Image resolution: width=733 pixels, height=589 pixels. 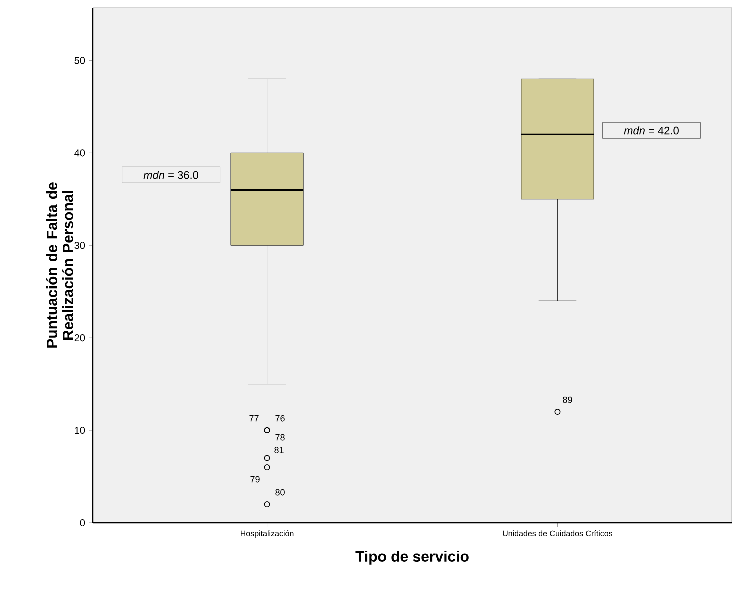 I want to click on y-tick-label: 10, so click(x=80, y=430).